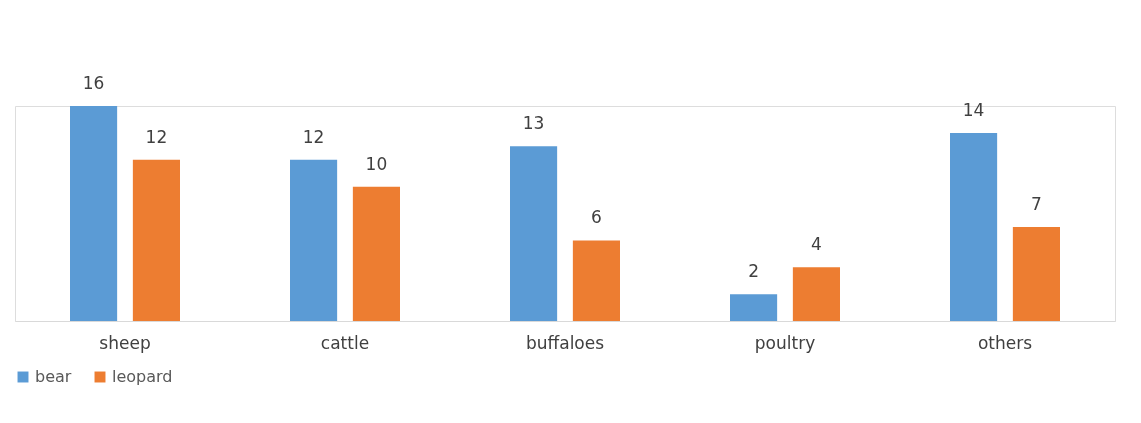 The height and width of the screenshot is (423, 1141). Describe the element at coordinates (973, 109) in the screenshot. I see `data-label: 14` at that location.